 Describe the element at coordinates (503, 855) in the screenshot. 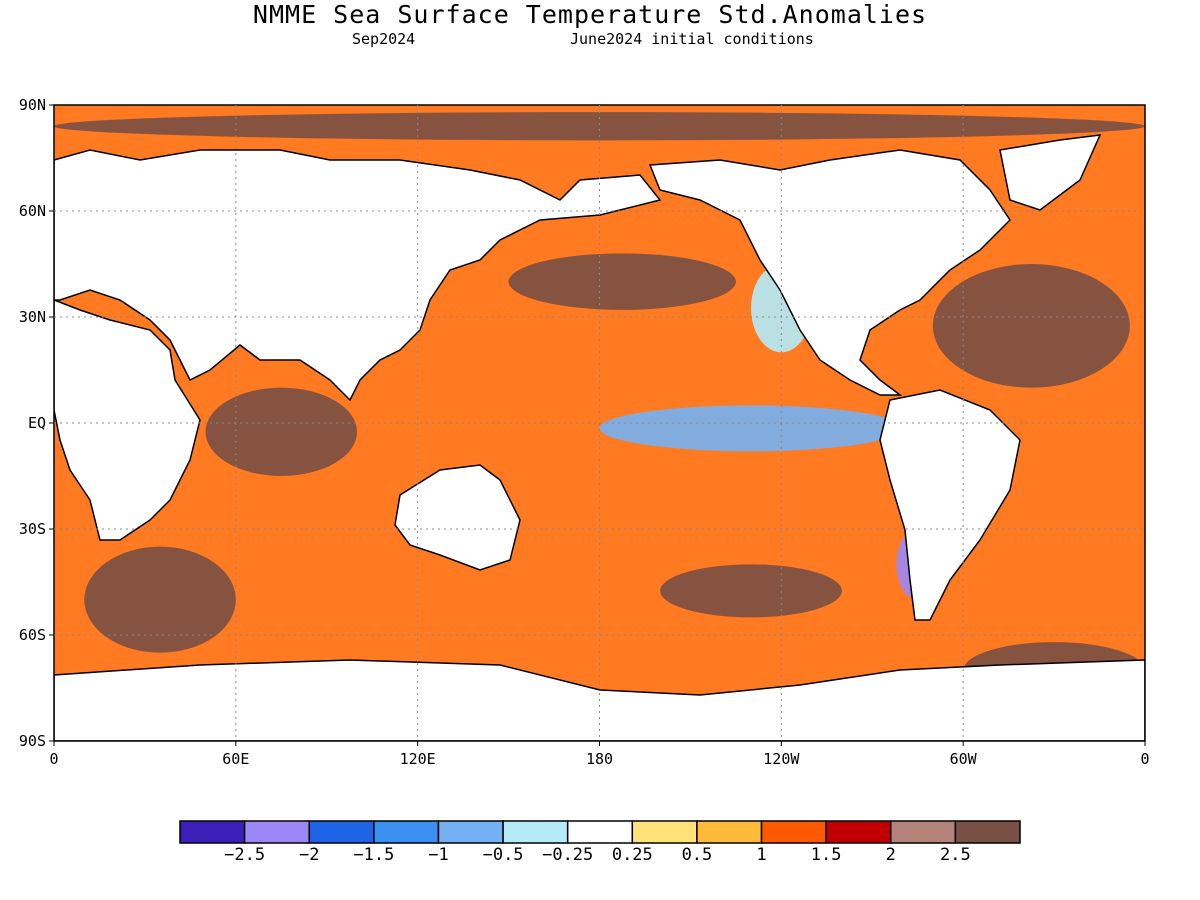

I see `colorbar-label: −0.5` at that location.